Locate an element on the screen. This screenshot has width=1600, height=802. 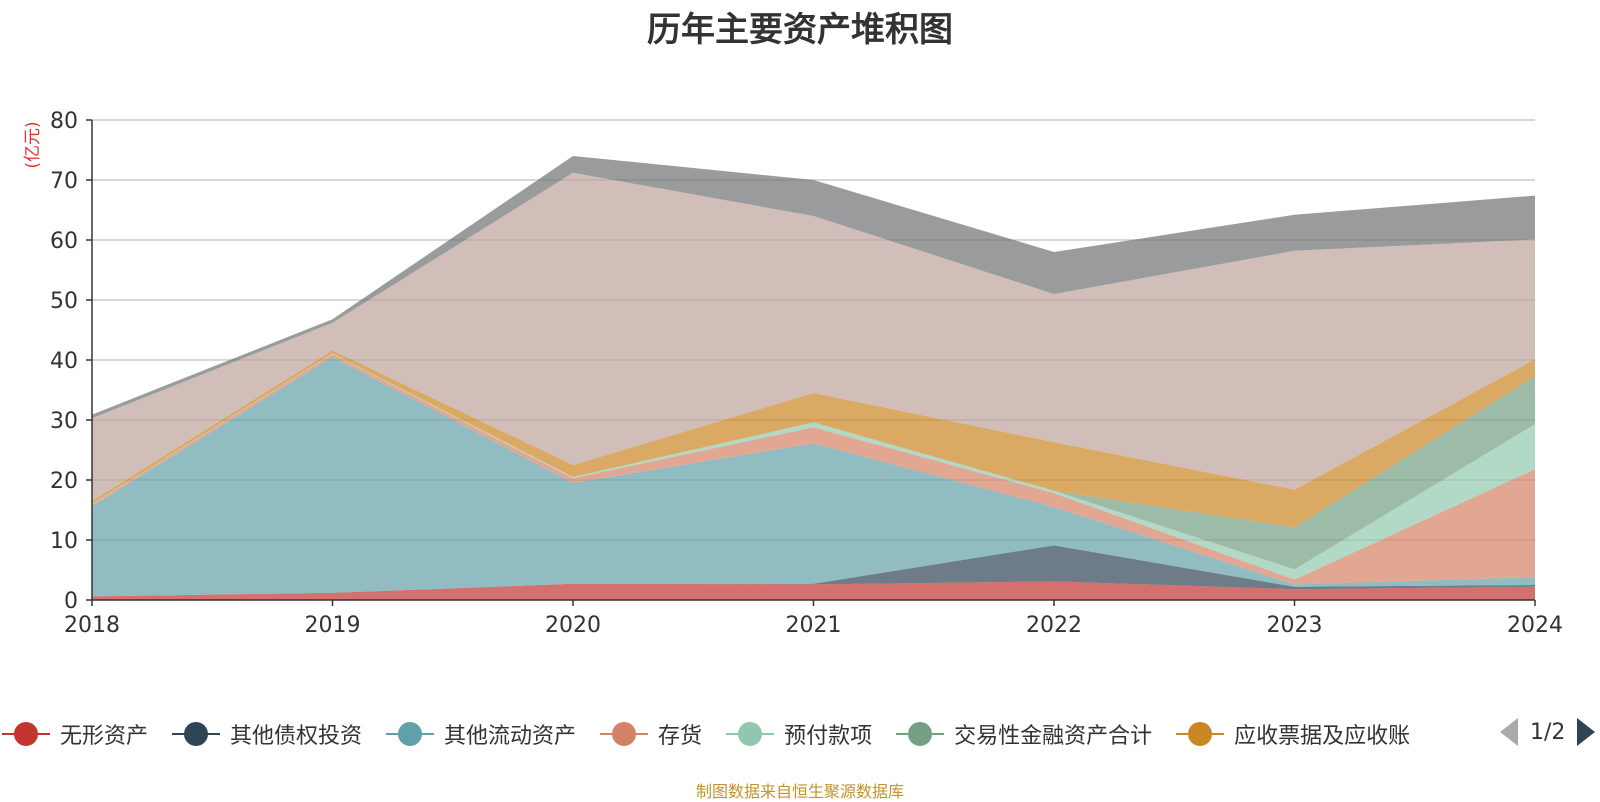
data-source-note: 制图数据来自恒生聚源数据库 is located at coordinates (799, 791).